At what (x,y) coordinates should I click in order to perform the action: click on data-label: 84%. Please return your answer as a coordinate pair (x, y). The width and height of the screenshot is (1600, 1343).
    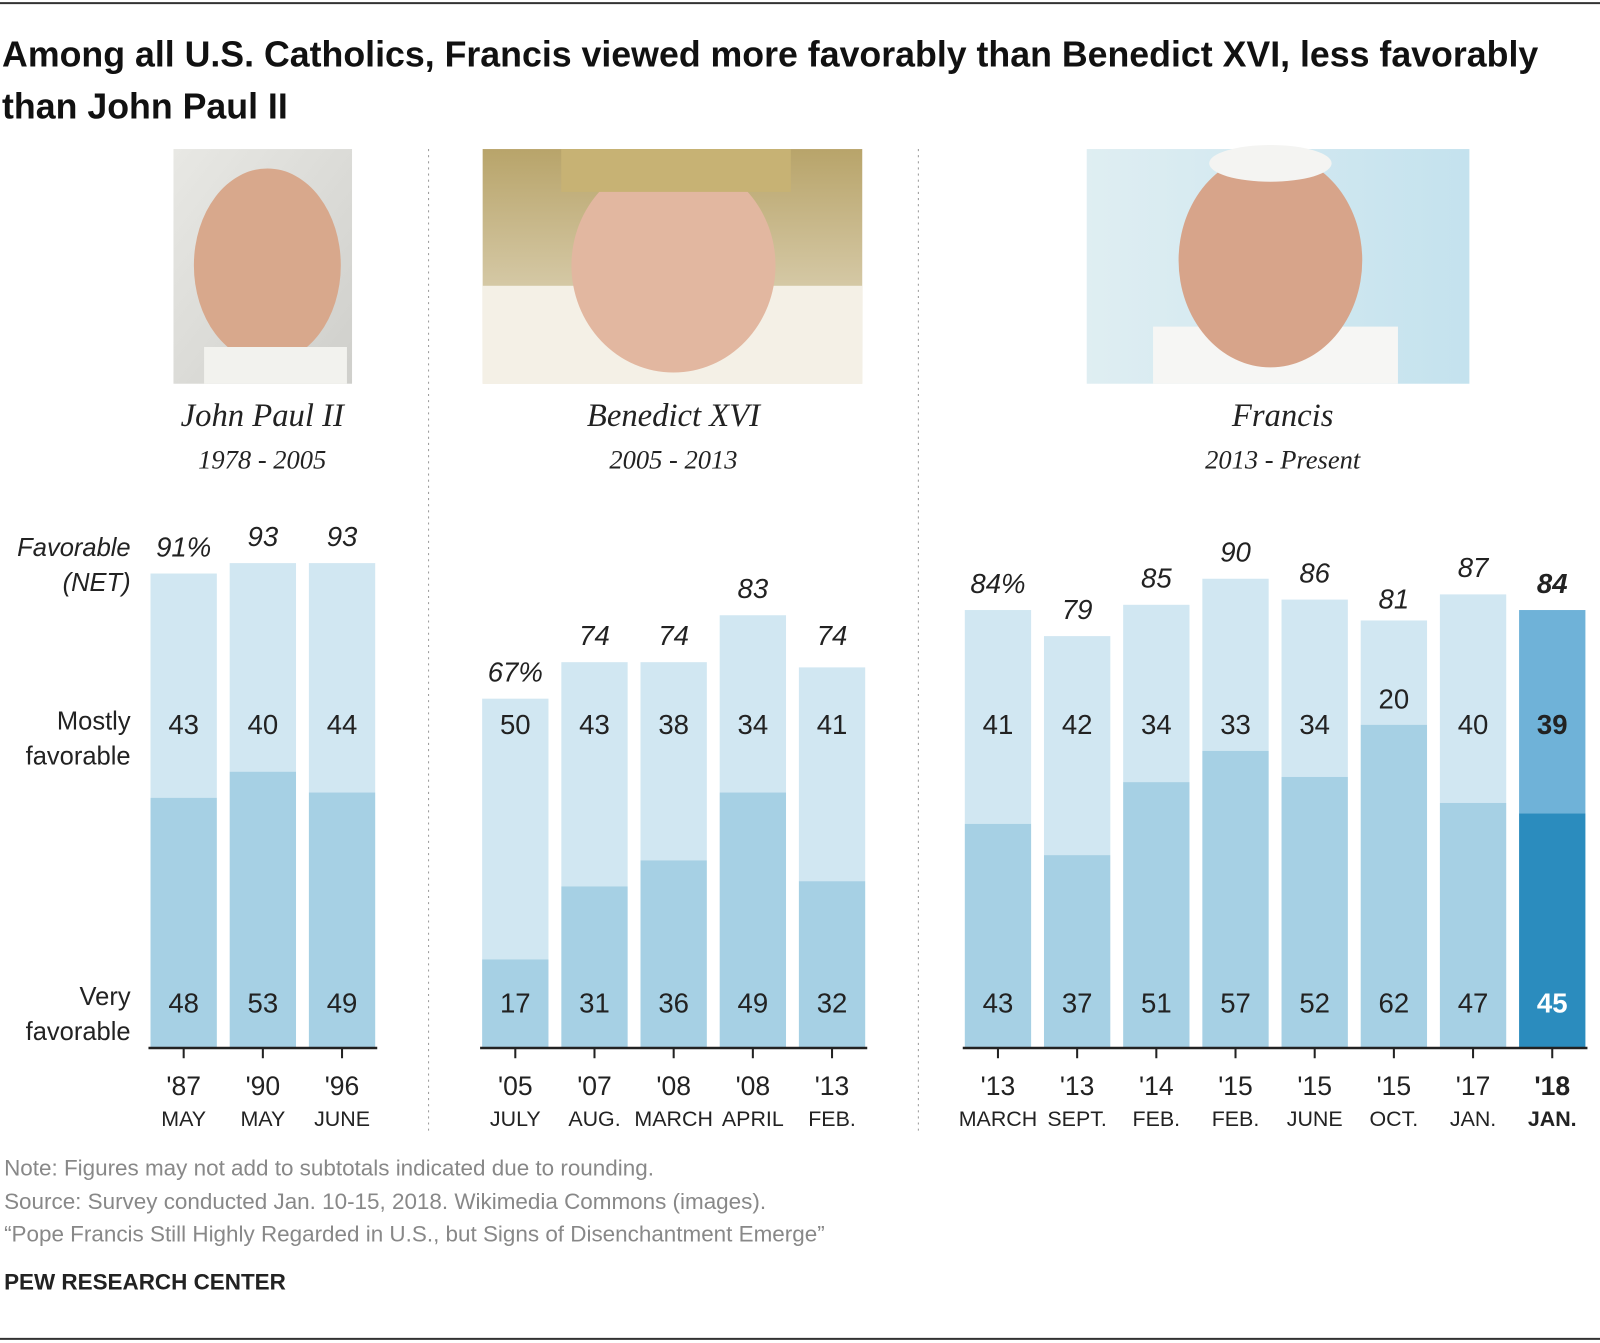
    Looking at the image, I should click on (997, 583).